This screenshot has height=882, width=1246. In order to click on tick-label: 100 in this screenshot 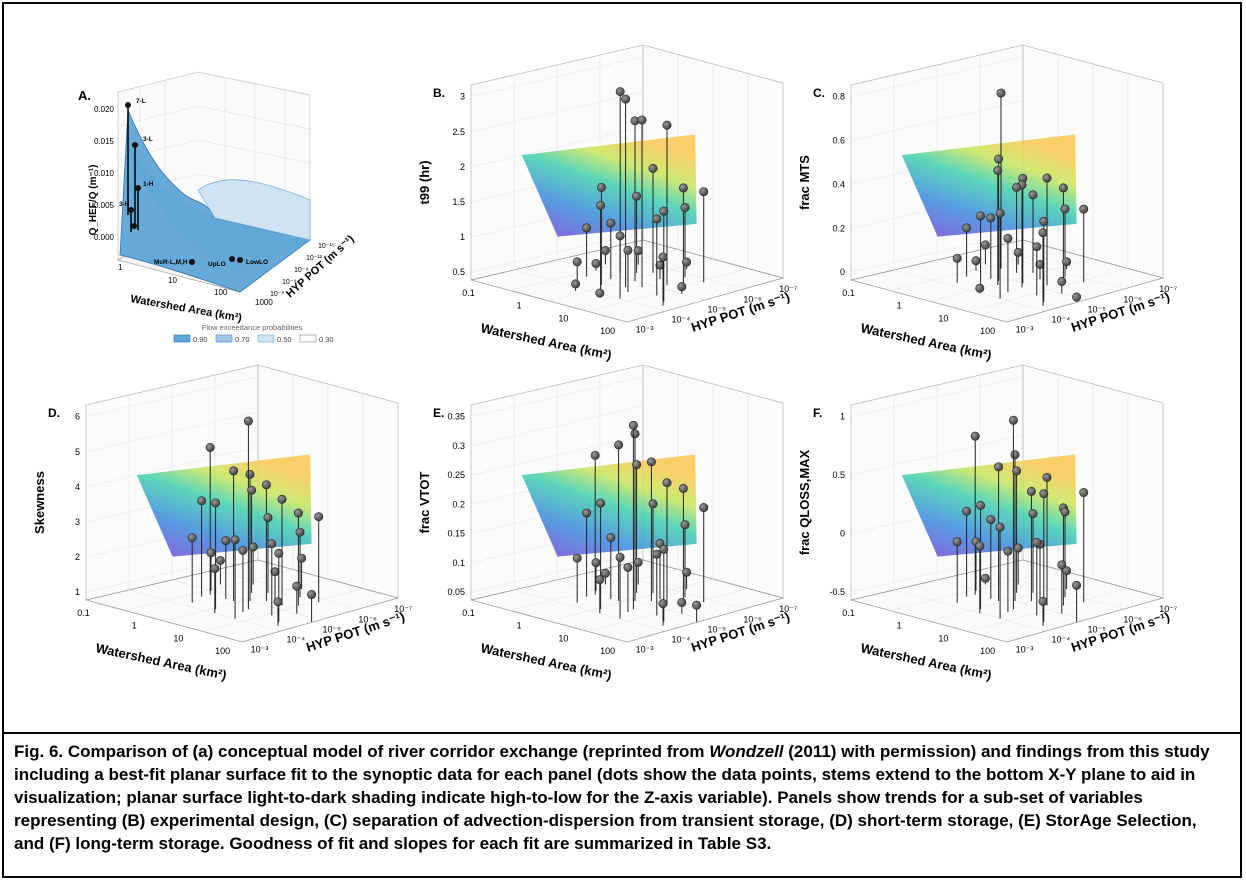, I will do `click(987, 331)`.